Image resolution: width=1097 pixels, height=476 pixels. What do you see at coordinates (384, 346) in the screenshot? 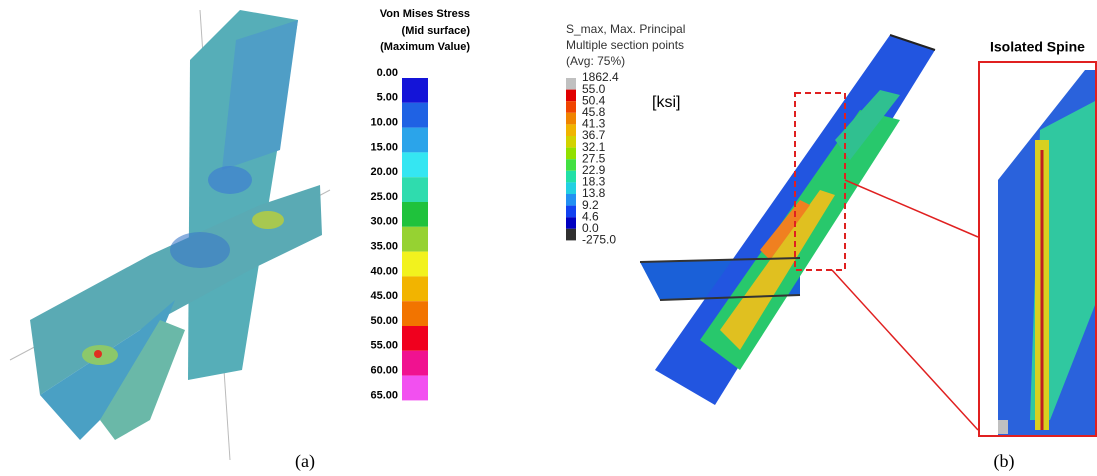
I see `legend-label: 55.00` at bounding box center [384, 346].